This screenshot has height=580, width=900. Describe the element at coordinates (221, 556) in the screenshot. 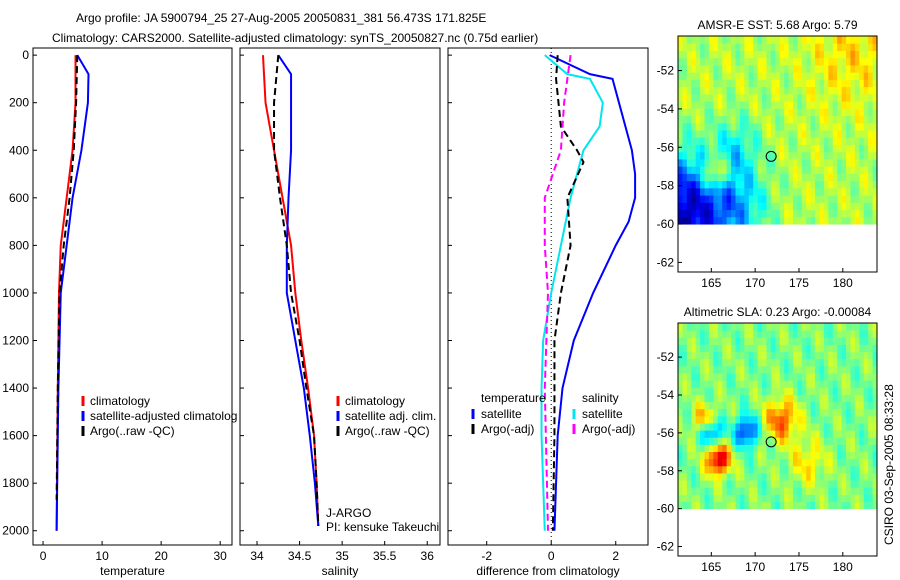

I see `x-tick-label: 30` at that location.